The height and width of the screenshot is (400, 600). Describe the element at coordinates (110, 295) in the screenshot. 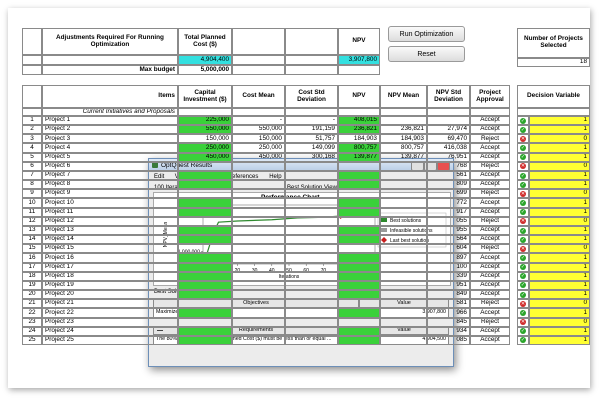

I see `table-cell: Project 20` at that location.